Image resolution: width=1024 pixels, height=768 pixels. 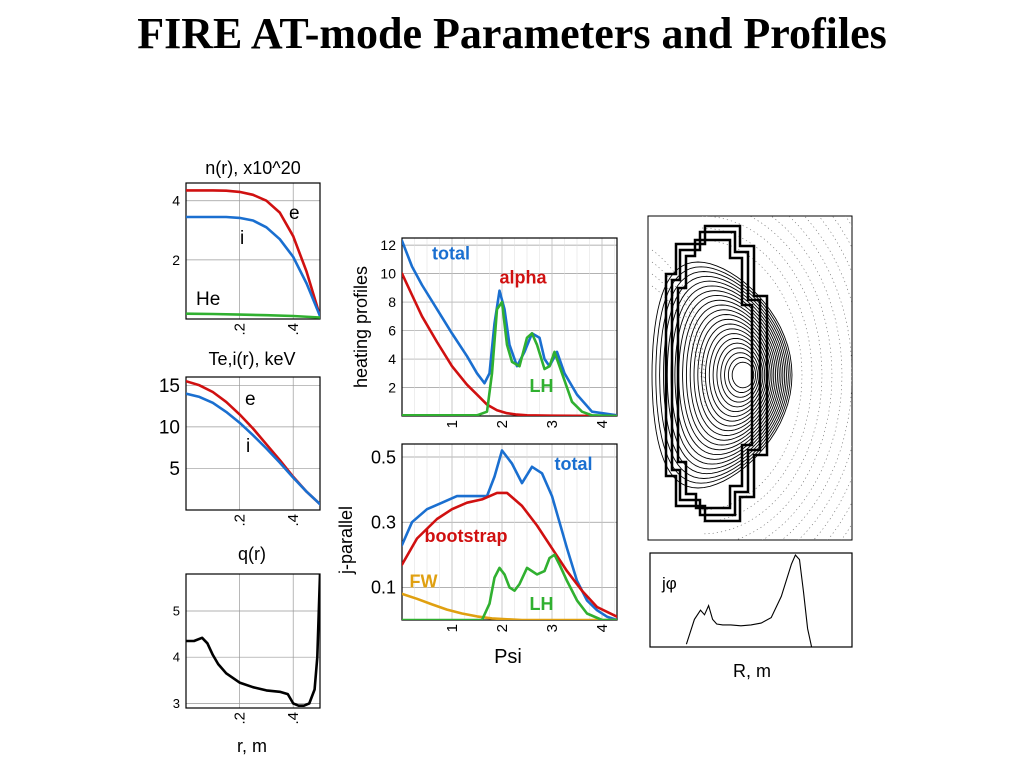 What do you see at coordinates (392, 330) in the screenshot?
I see `y-tick-label: 6` at bounding box center [392, 330].